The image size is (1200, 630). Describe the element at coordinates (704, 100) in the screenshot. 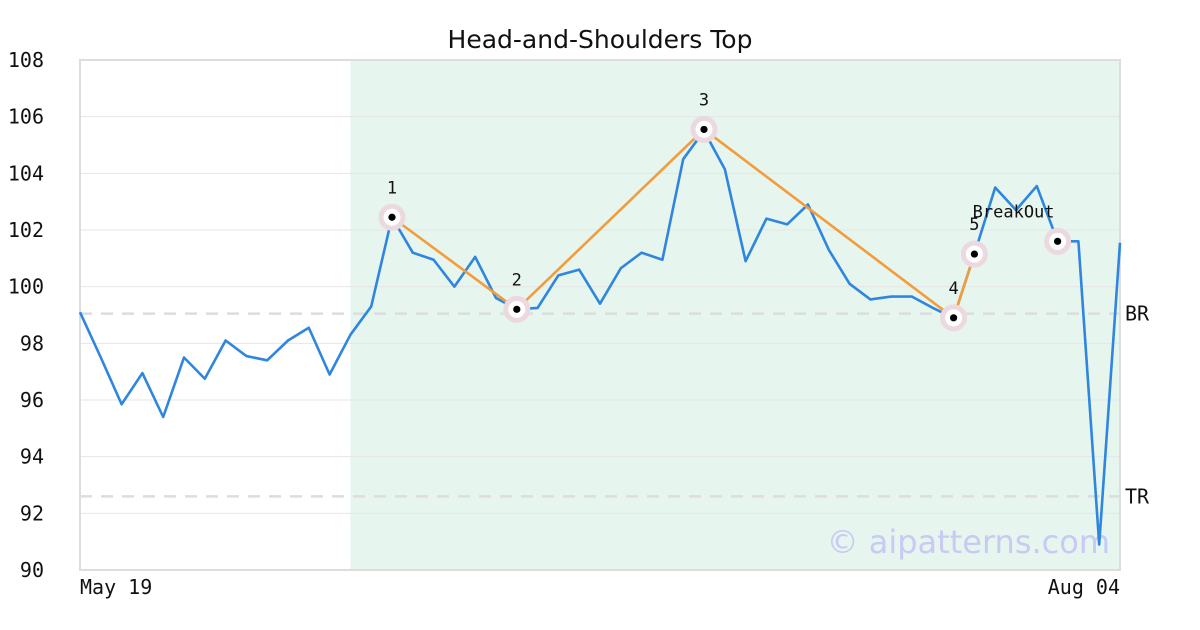

I see `pattern-point-label: 3` at that location.